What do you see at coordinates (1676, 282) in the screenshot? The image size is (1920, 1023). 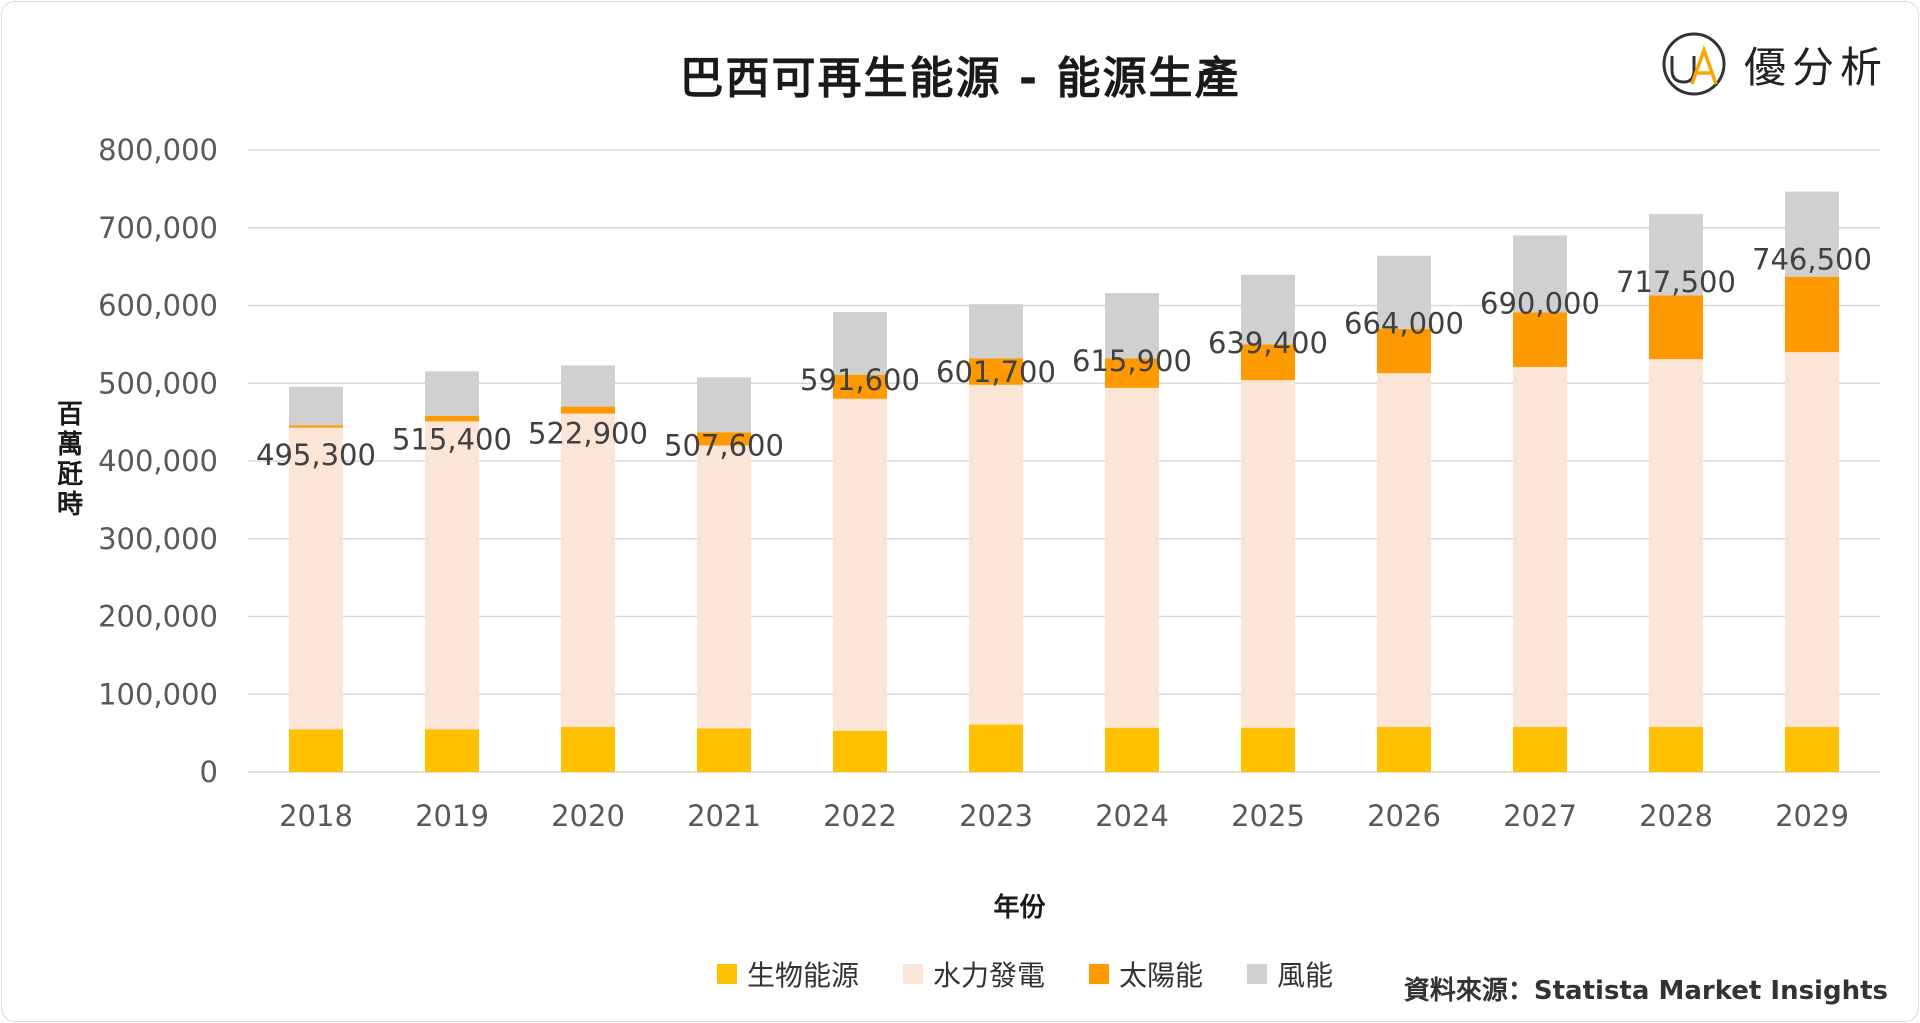 I see `total-data-label: 717,500` at bounding box center [1676, 282].